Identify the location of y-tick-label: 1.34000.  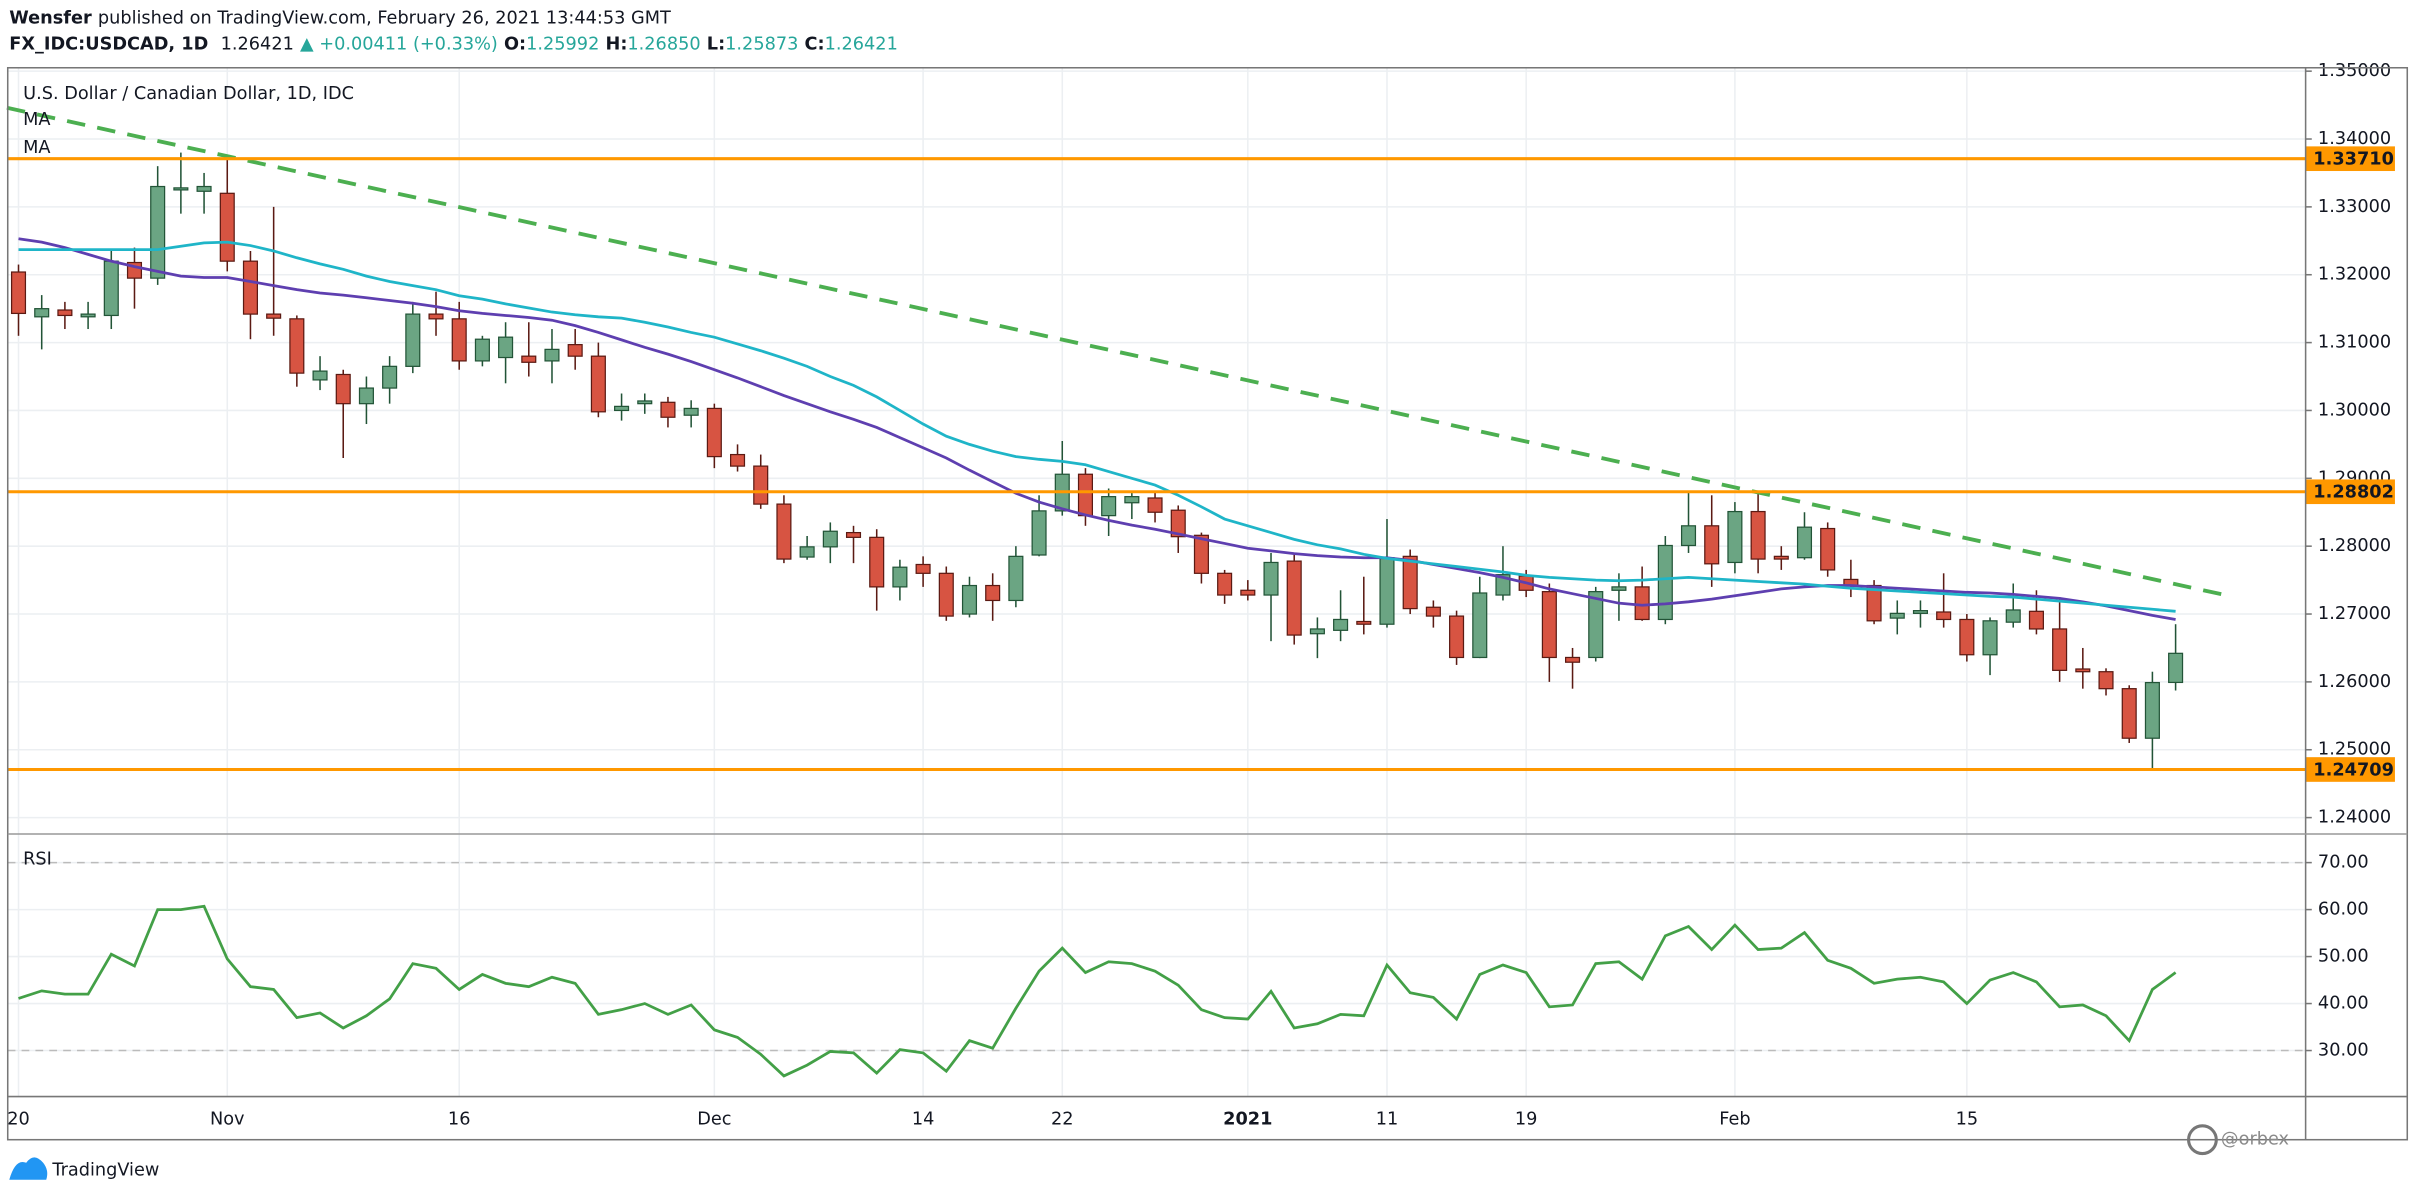
(2354, 139).